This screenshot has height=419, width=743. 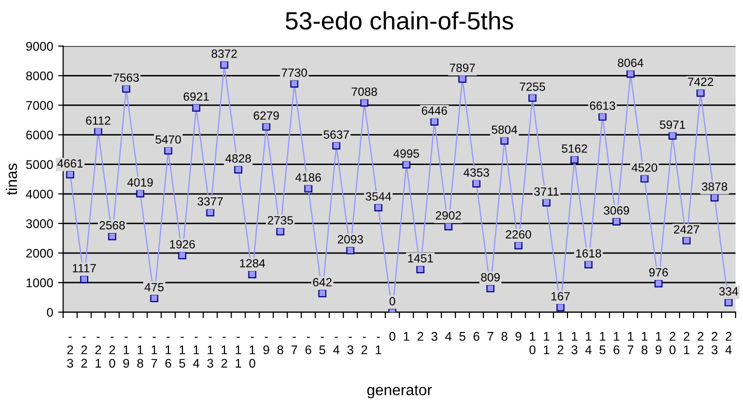 What do you see at coordinates (210, 201) in the screenshot?
I see `data-label: 3377` at bounding box center [210, 201].